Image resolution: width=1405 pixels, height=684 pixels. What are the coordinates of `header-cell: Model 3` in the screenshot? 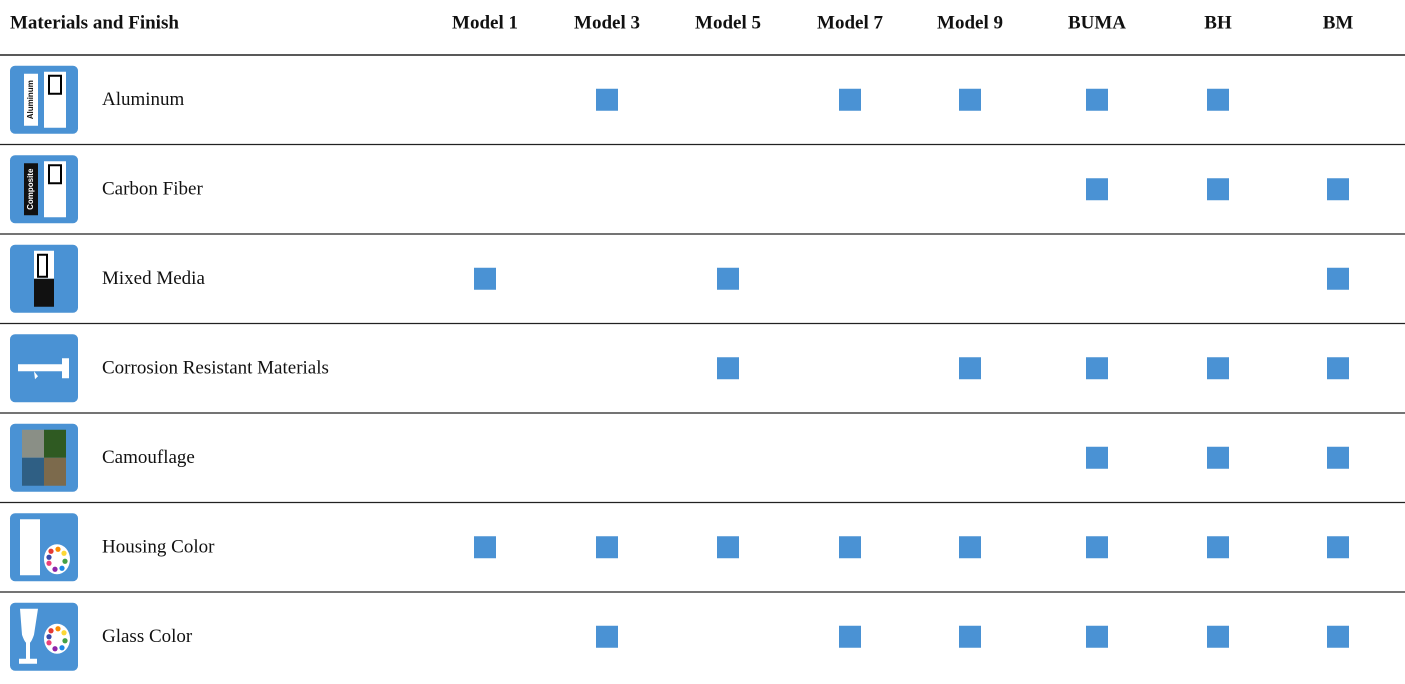 It's located at (607, 22).